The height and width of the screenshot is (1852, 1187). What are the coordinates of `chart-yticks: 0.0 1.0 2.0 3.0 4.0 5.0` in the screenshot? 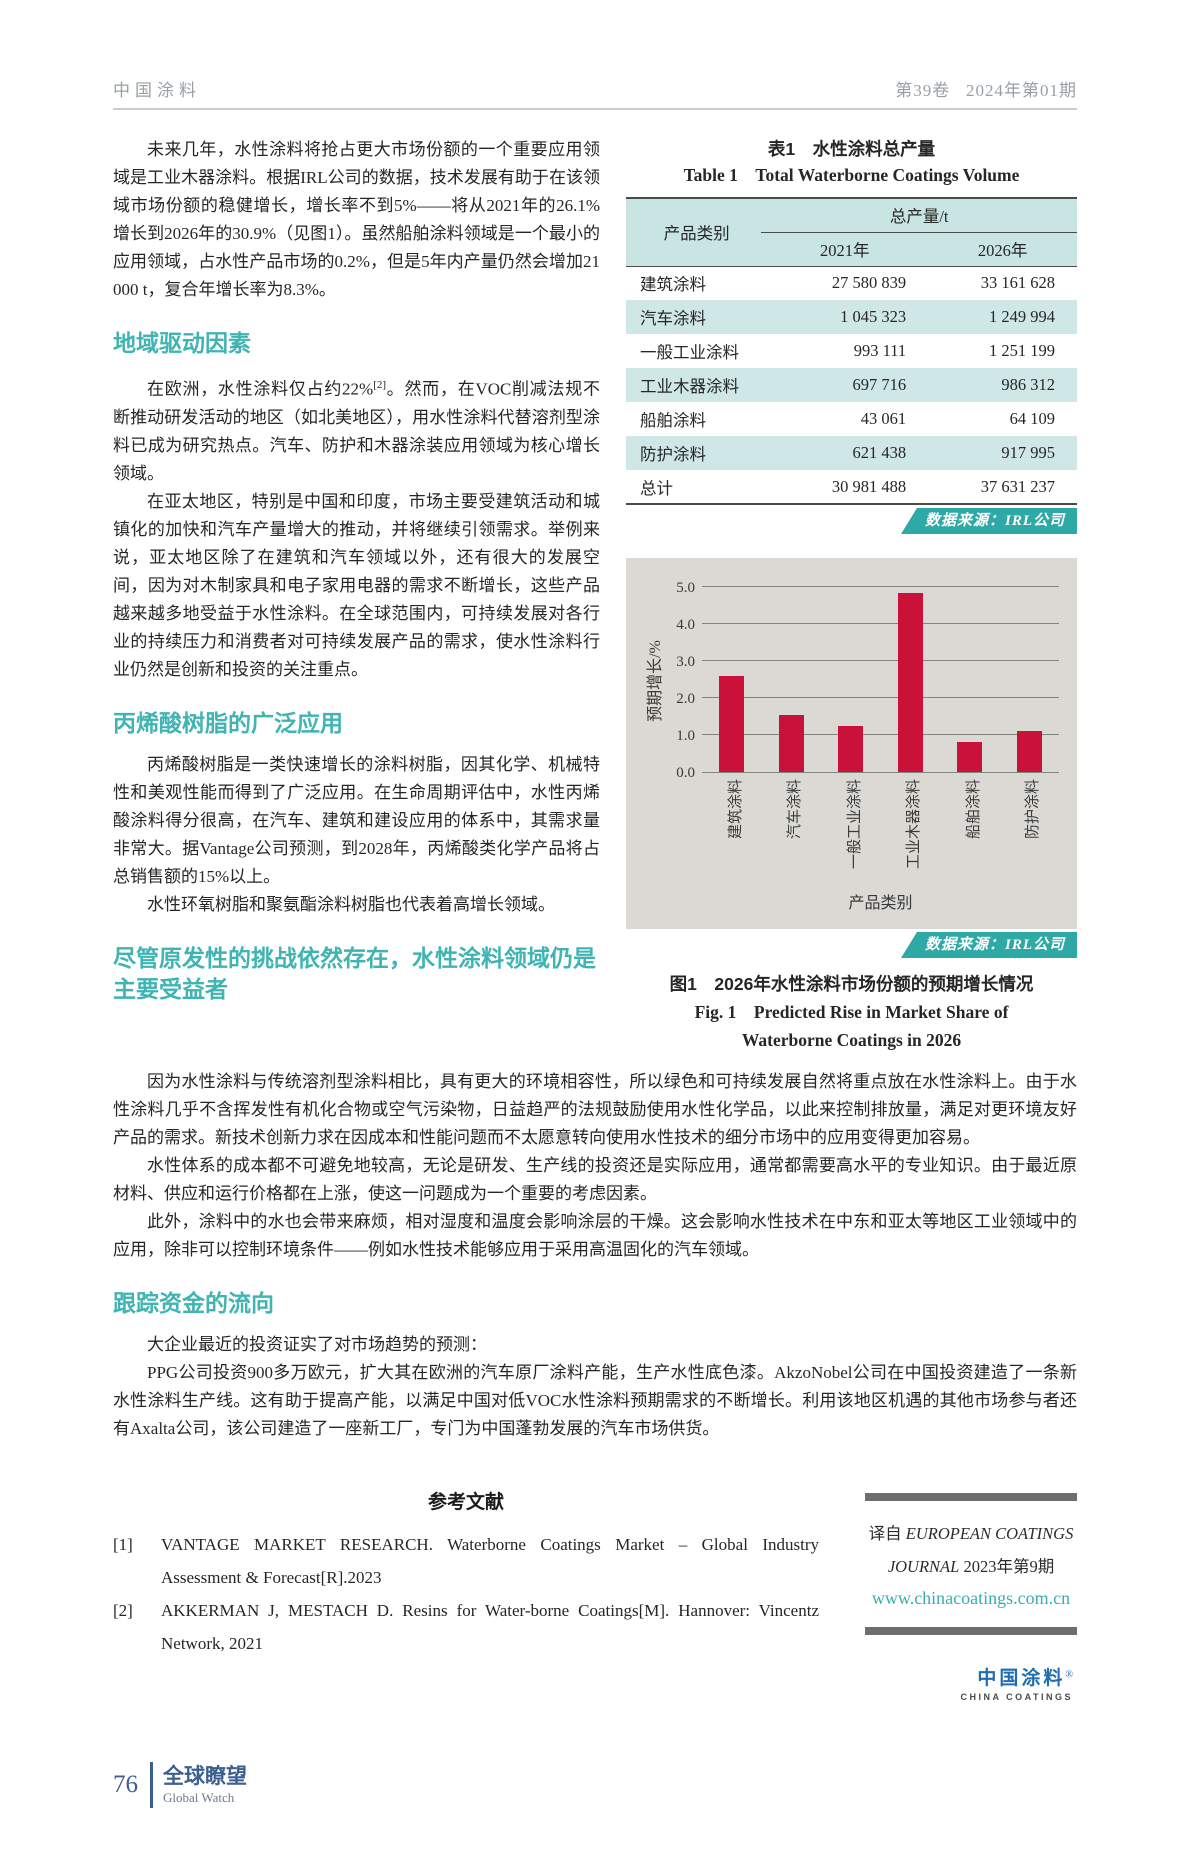 It's located at (683, 680).